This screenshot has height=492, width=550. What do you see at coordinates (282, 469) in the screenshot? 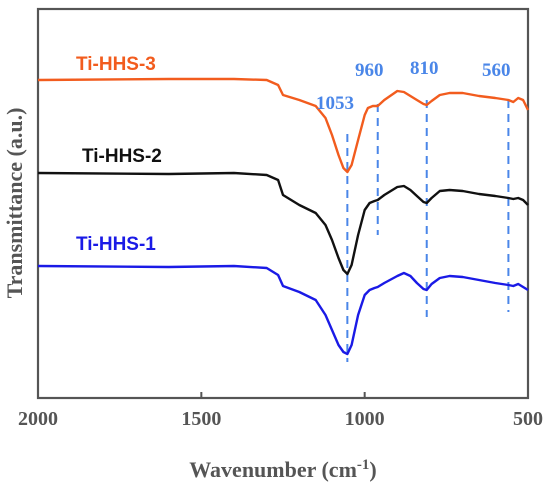
I see `x-axis-title: Wavenumber (cm-1)` at bounding box center [282, 469].